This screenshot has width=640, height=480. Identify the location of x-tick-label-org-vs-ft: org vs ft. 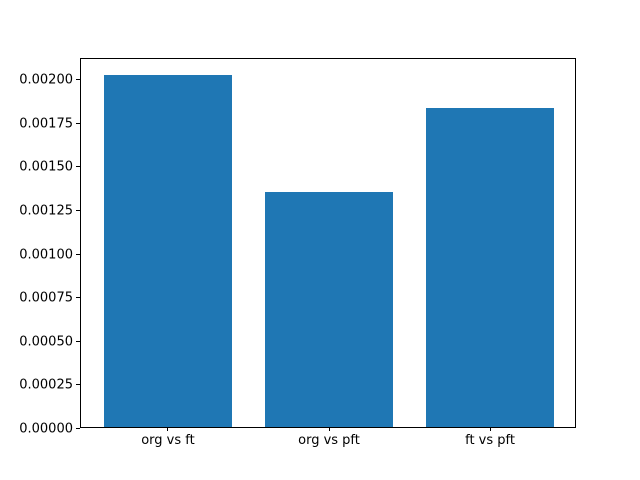
(168, 440).